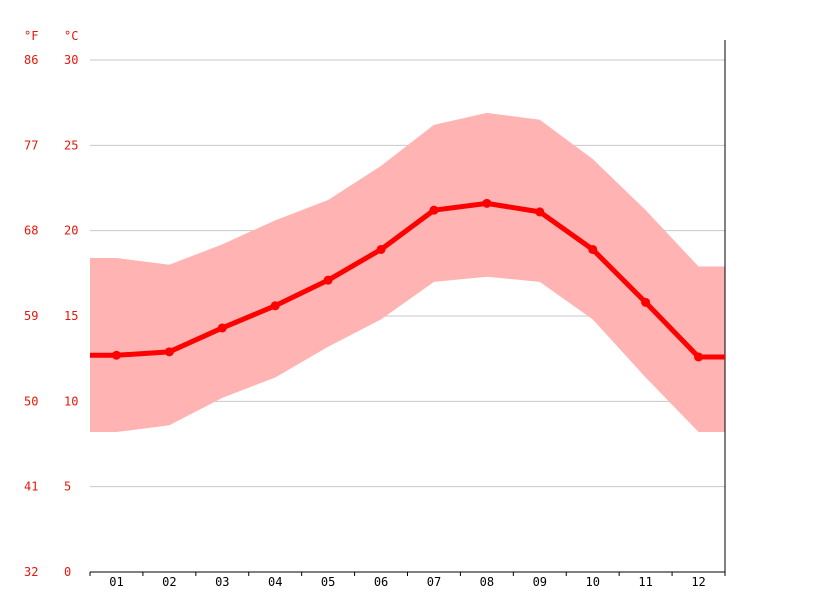 The height and width of the screenshot is (611, 815). I want to click on x-axis-ticks: 01 02 03 04 05 06 07 08 09 10 11 12, so click(407, 580).